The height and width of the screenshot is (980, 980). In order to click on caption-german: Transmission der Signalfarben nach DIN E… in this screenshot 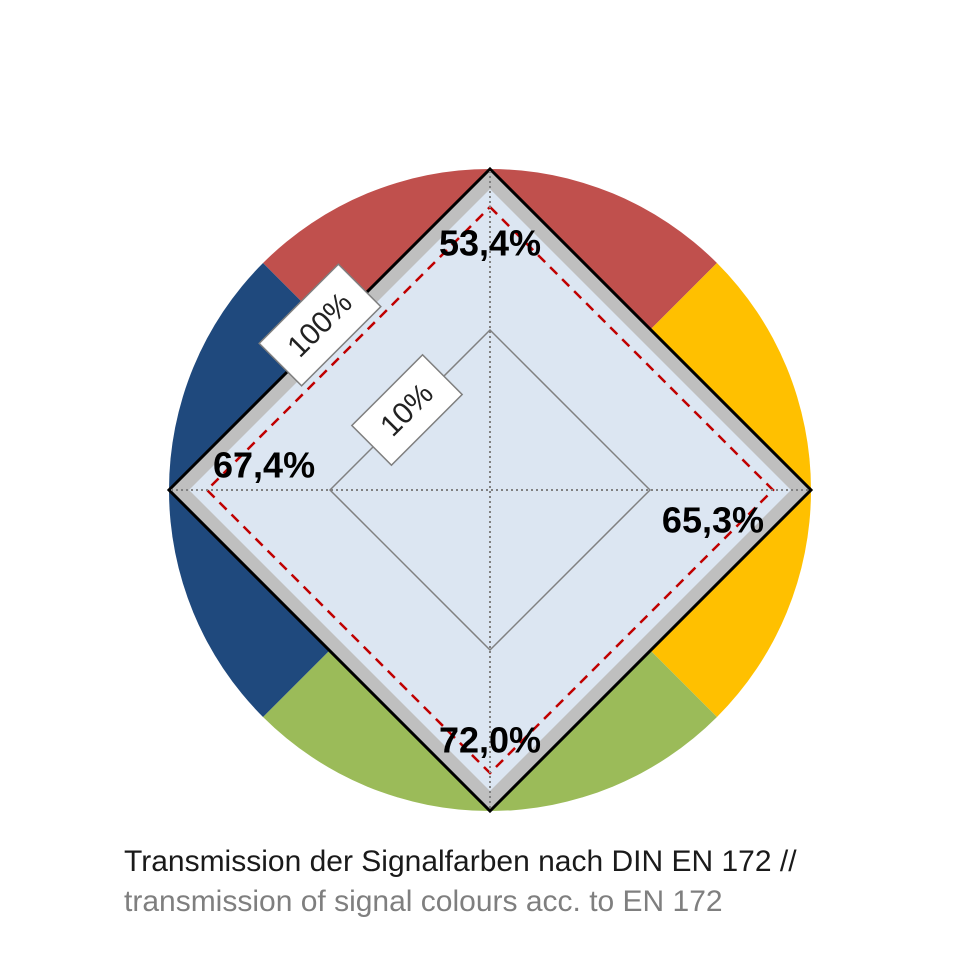, I will do `click(460, 861)`.